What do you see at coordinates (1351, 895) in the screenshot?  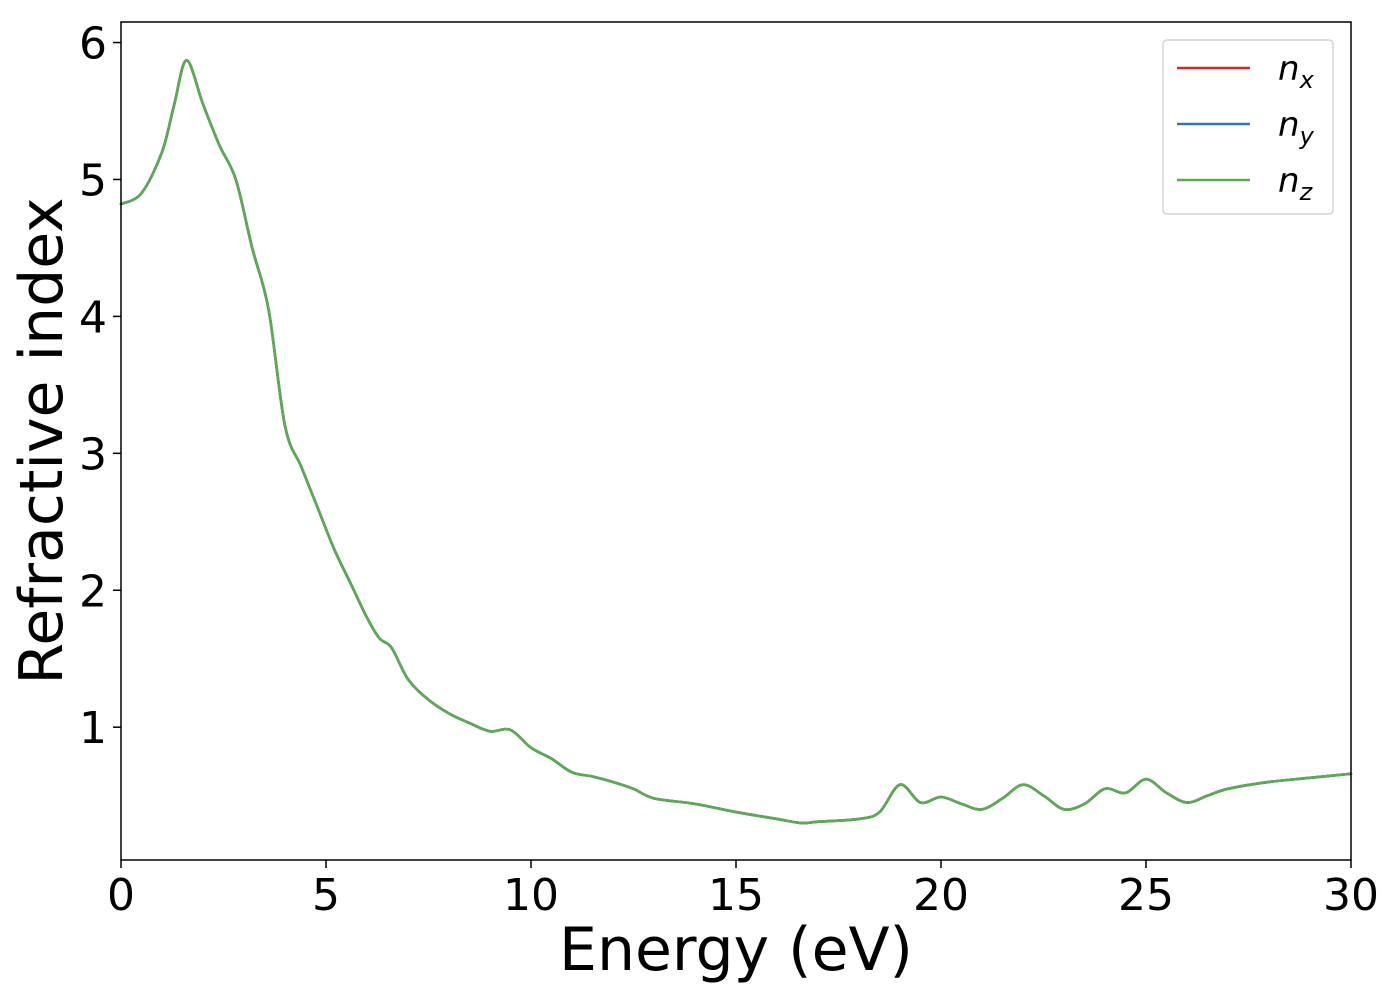 I see `x-tick-label: 30` at bounding box center [1351, 895].